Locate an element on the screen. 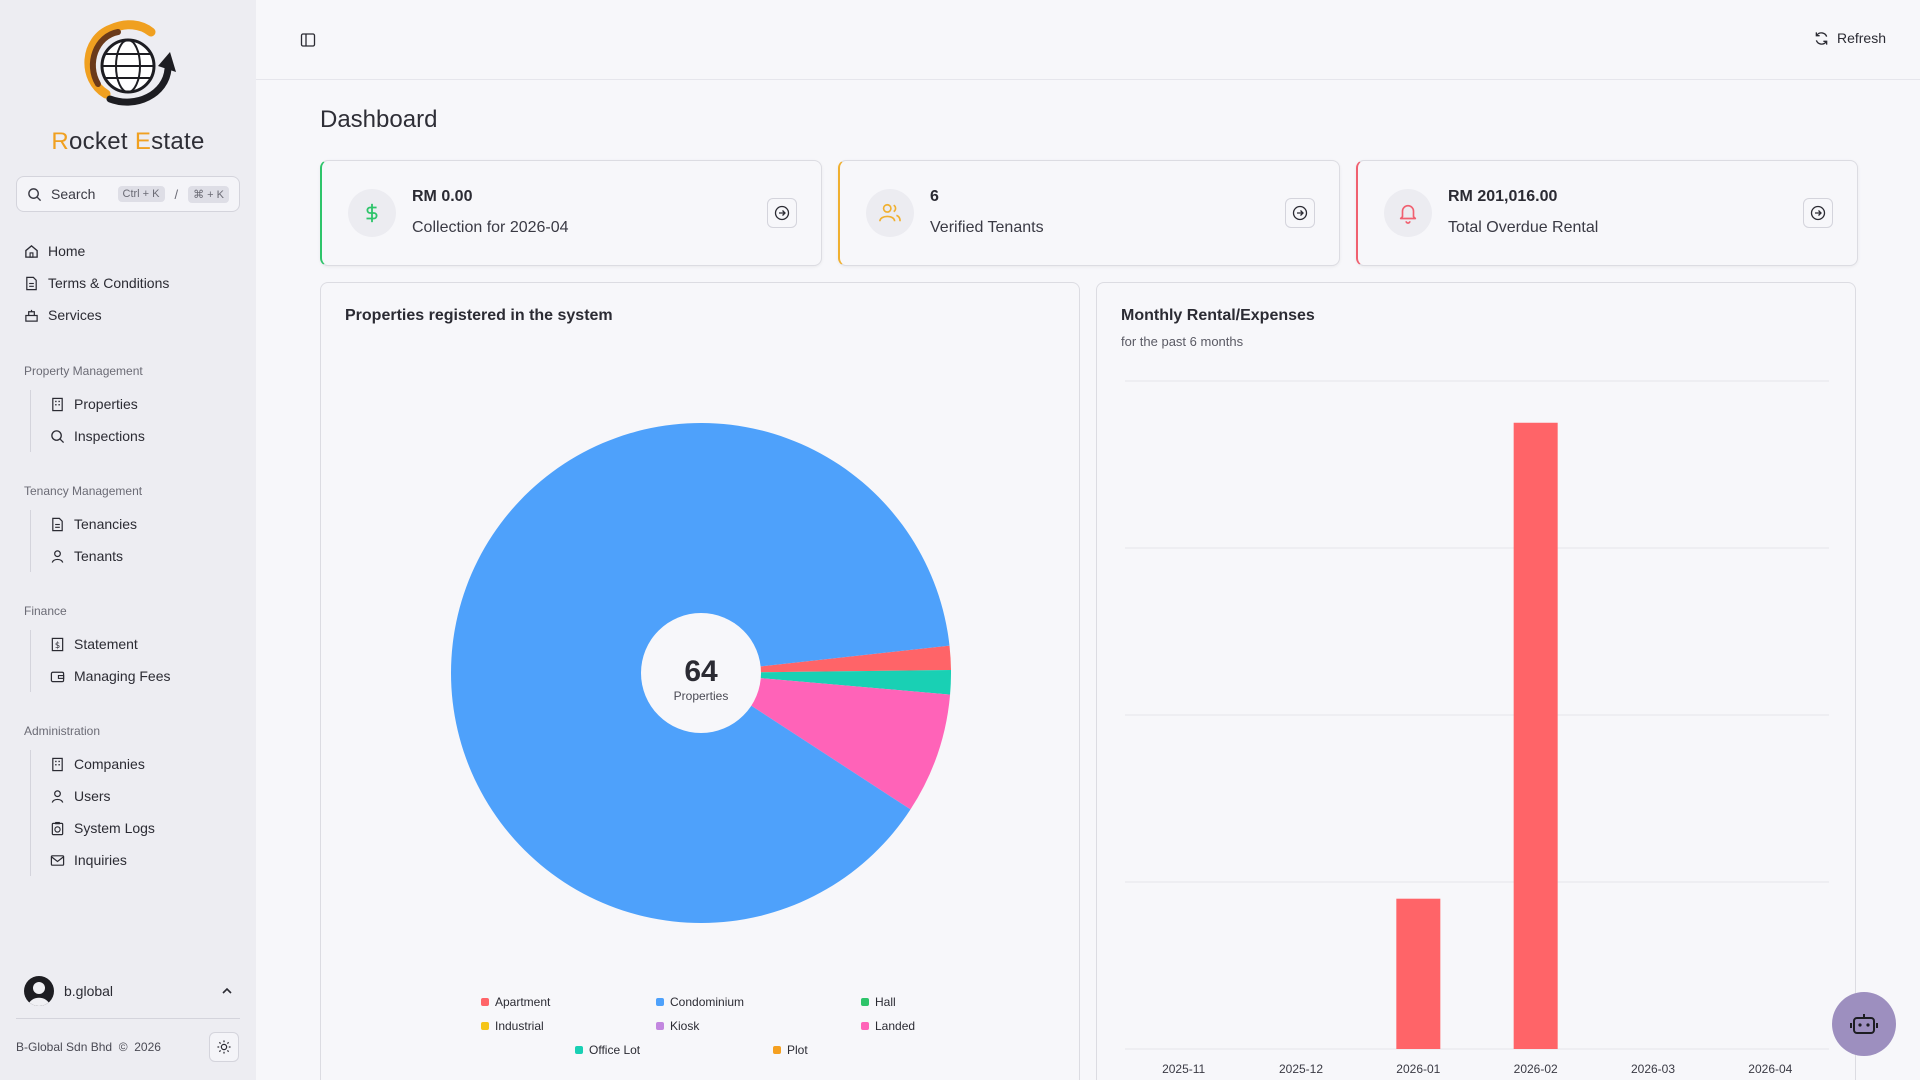  pie-slice-office-lot is located at coordinates (826, 682).